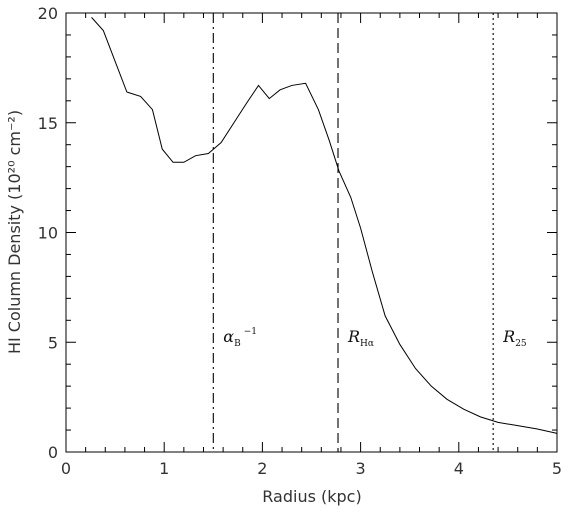  I want to click on x-tick-label: 4, so click(459, 468).